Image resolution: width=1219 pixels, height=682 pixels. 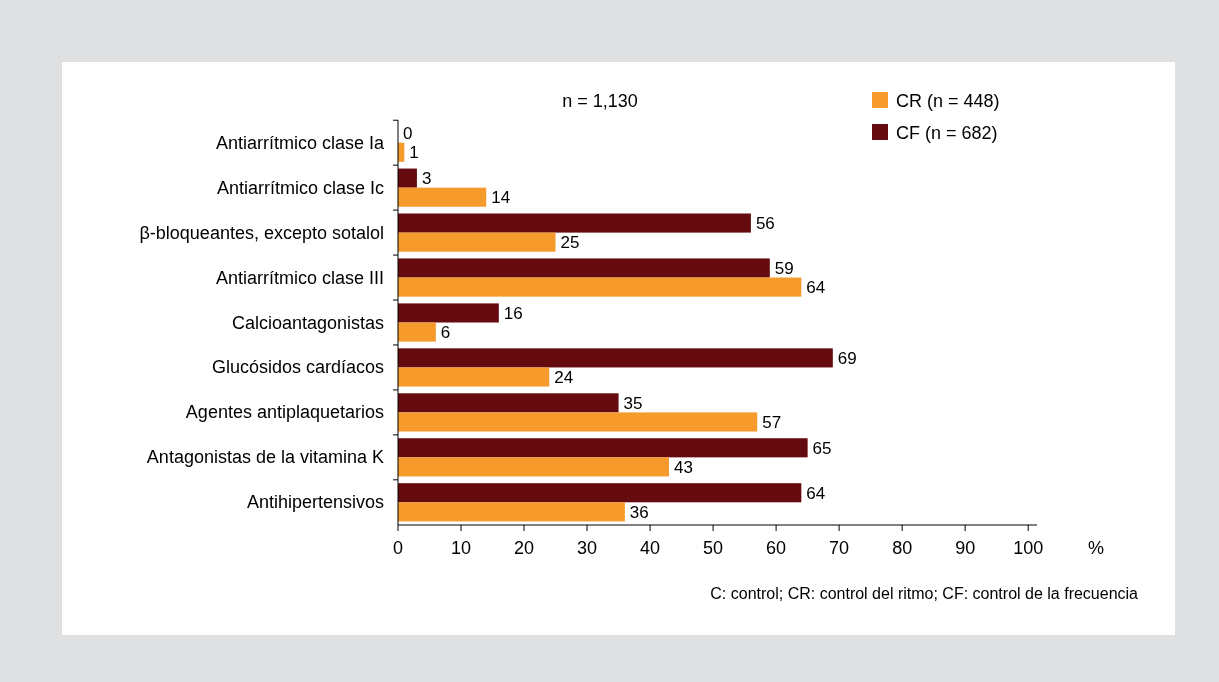 I want to click on y-tick-label: Agentes antiplaquetarios, so click(x=284, y=412).